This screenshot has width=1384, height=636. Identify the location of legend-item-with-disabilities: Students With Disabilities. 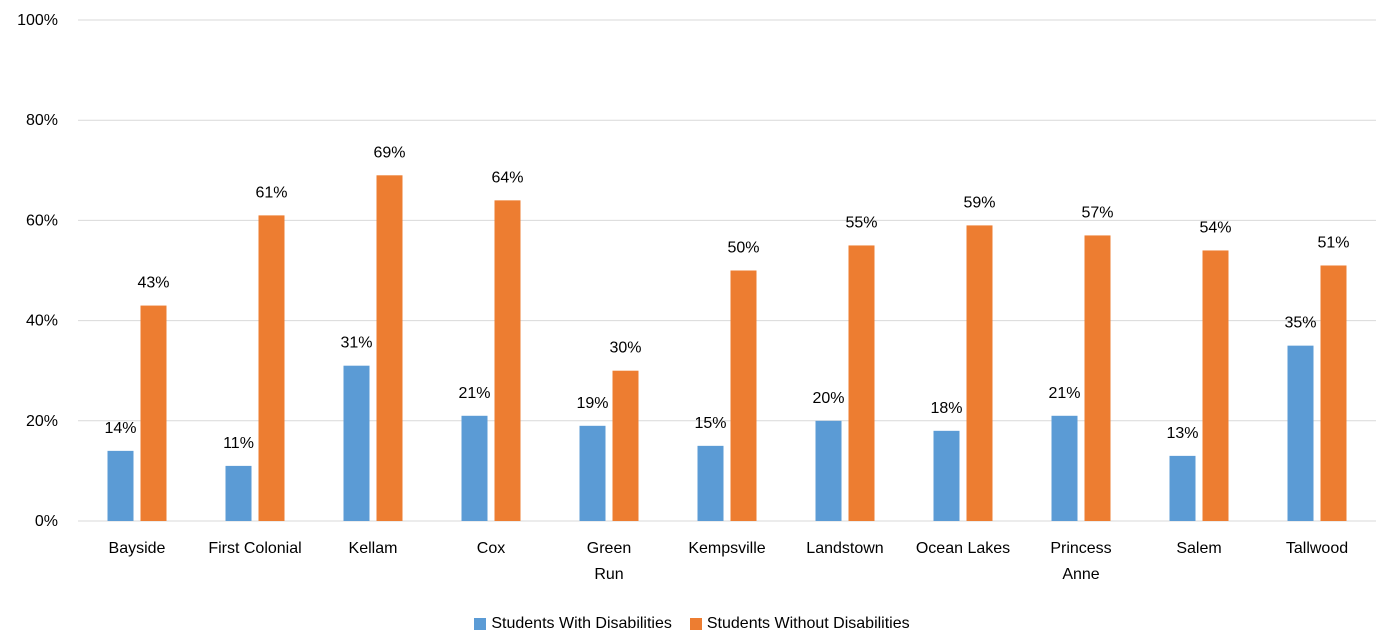
(573, 624).